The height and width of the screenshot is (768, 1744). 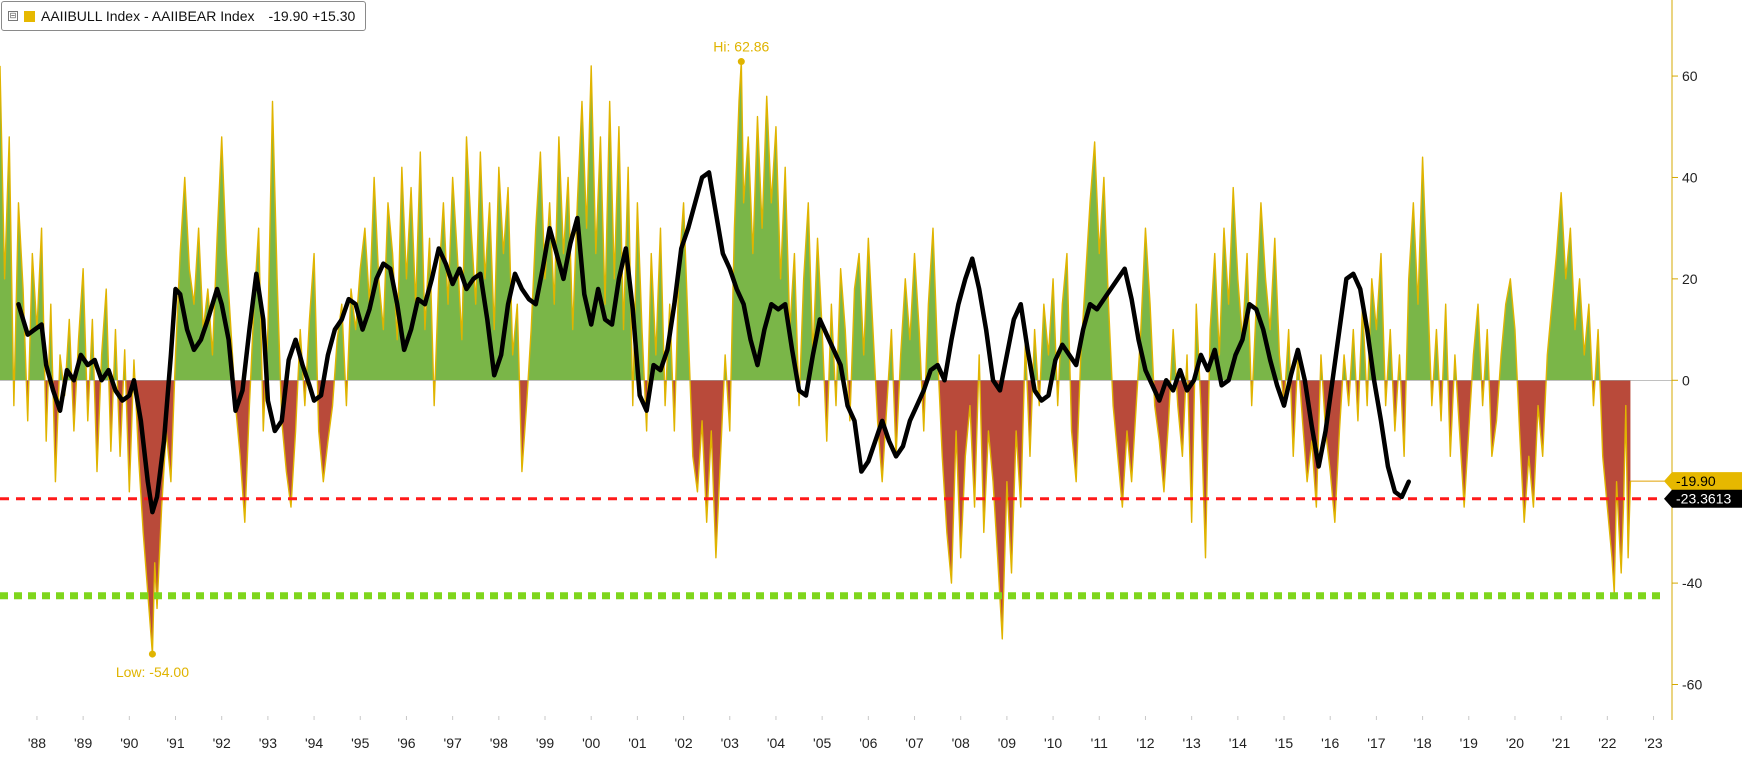 What do you see at coordinates (1007, 743) in the screenshot?
I see `x-tick-label: '09` at bounding box center [1007, 743].